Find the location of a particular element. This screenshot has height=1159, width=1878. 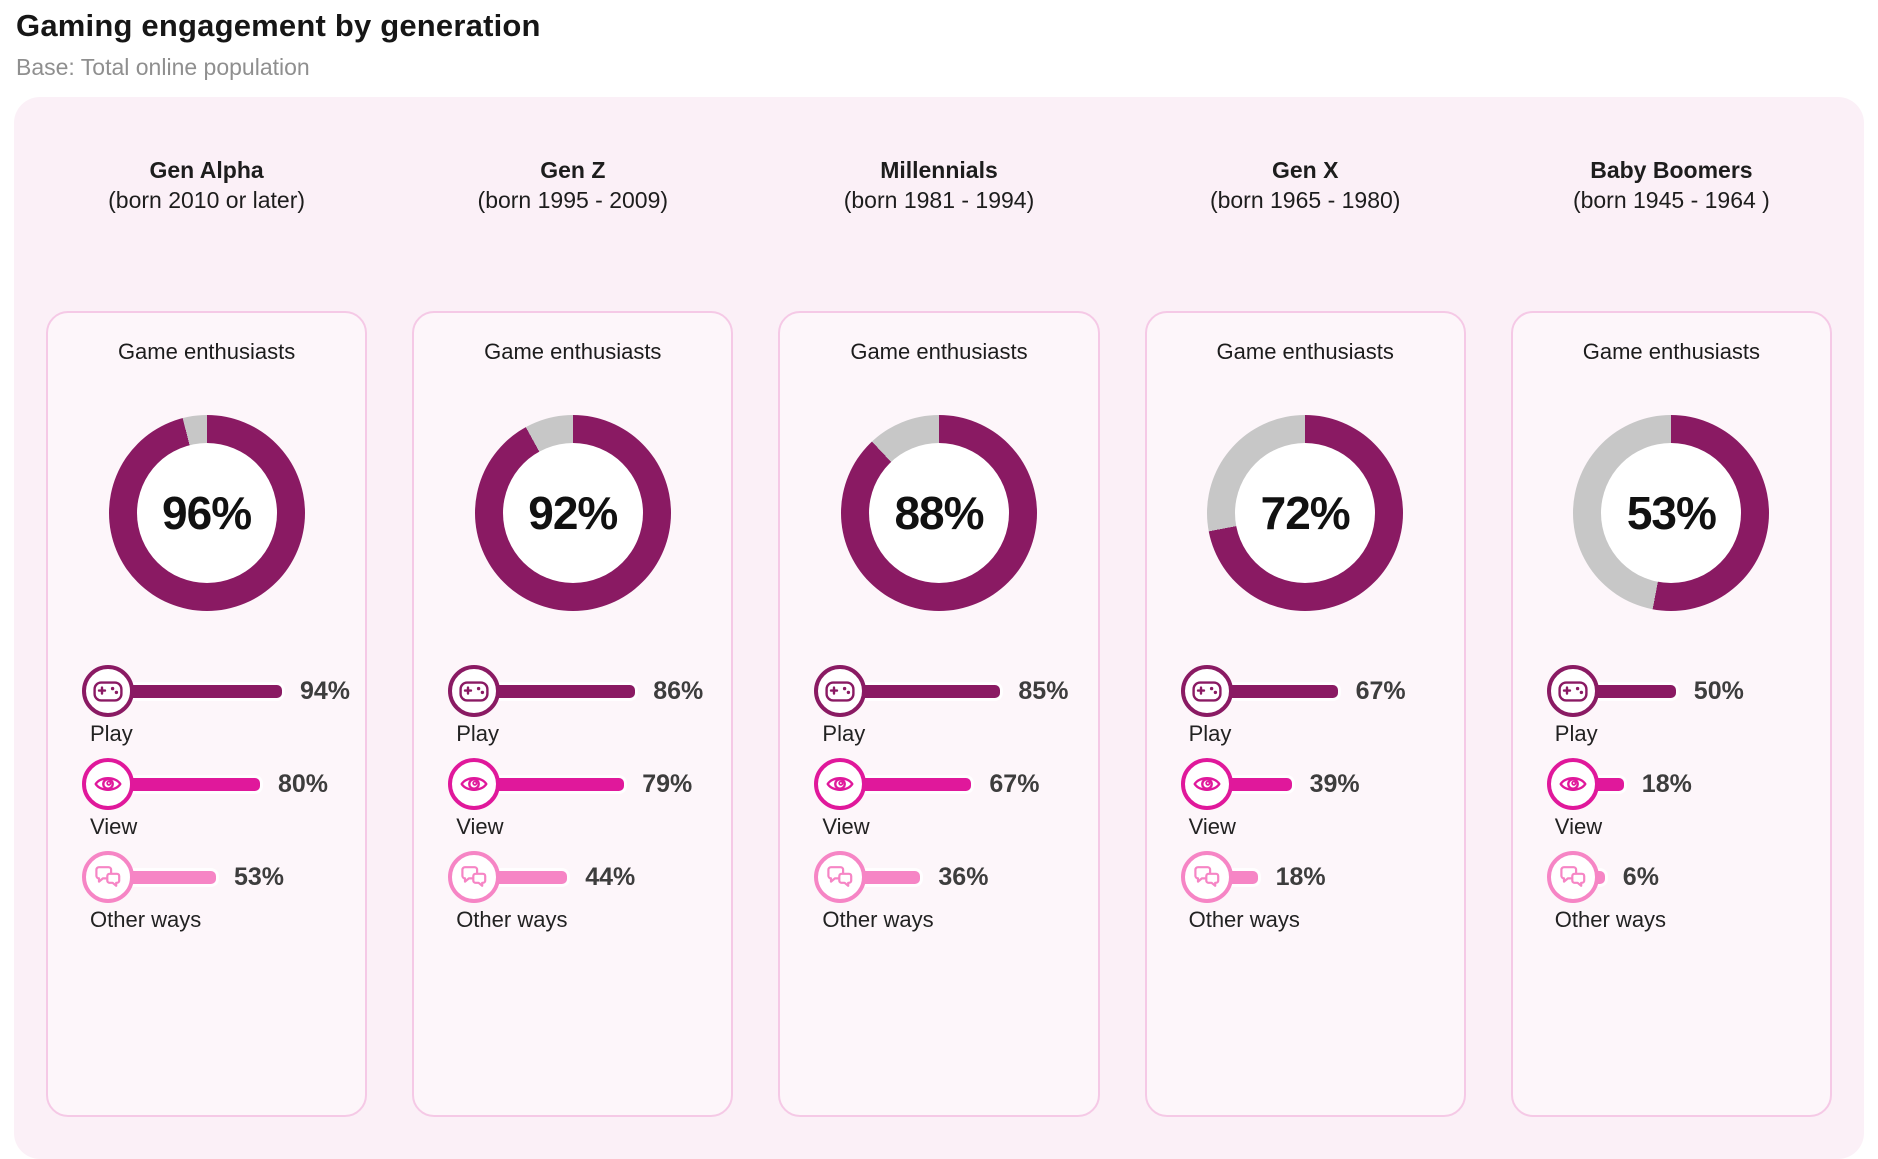

play-row: 94% Play is located at coordinates (223, 706).